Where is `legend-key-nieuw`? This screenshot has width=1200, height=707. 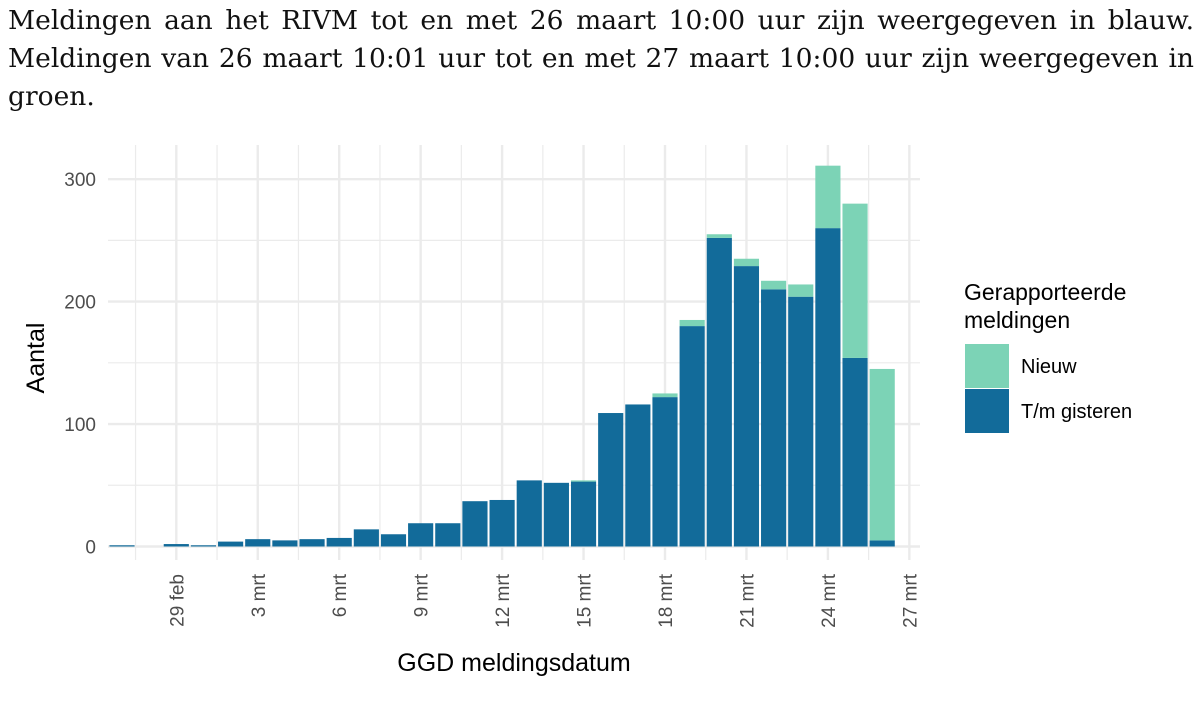
legend-key-nieuw is located at coordinates (987, 366).